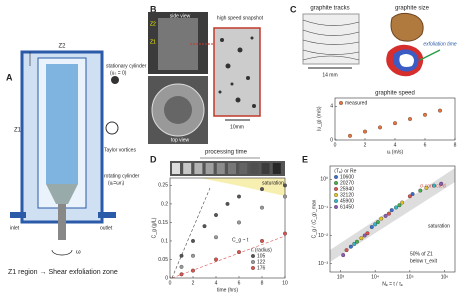 The image size is (468, 304). Describe the element at coordinates (242, 187) in the screenshot. I see `saturation-band` at that location.